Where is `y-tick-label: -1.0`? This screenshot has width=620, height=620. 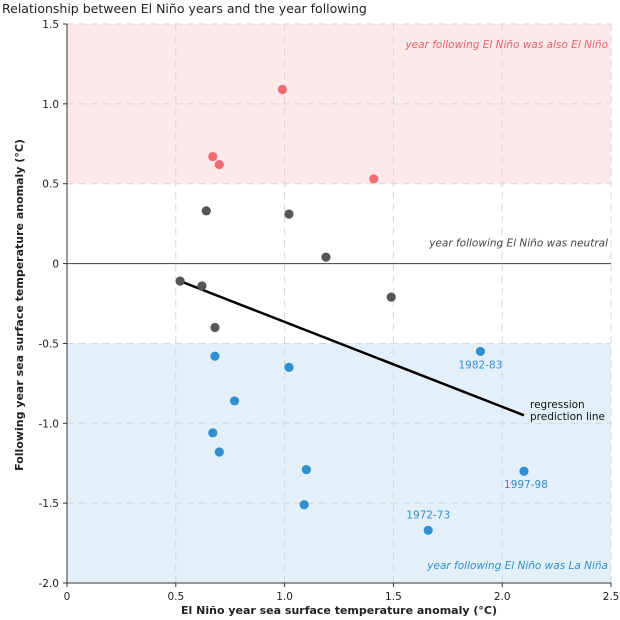 y-tick-label: -1.0 is located at coordinates (49, 424).